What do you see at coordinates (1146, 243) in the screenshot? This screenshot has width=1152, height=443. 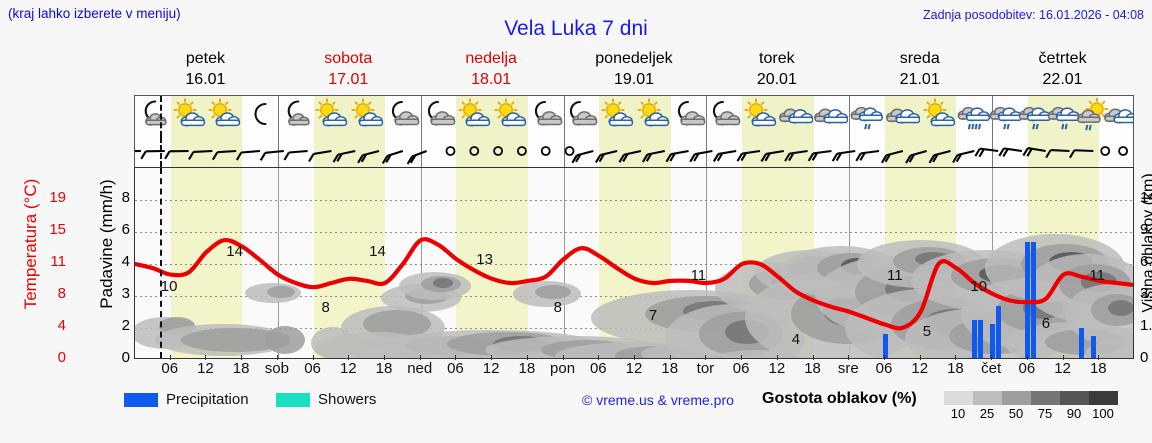 I see `cloud-height-axis-label: Višina oblakov (km)` at bounding box center [1146, 243].